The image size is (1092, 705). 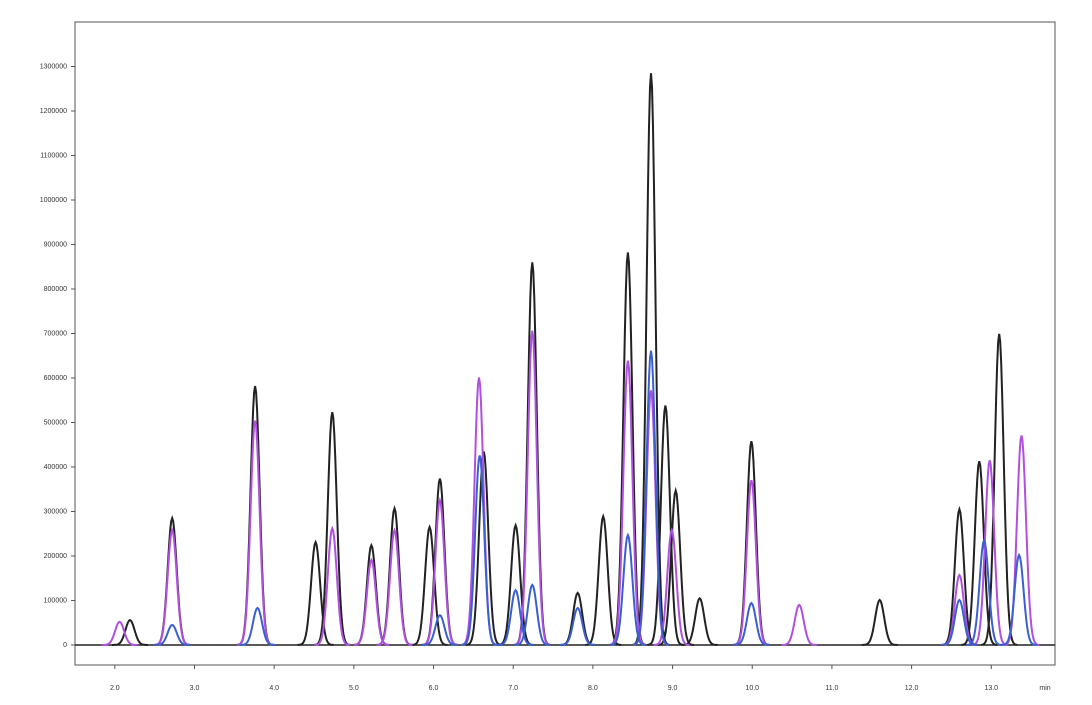 What do you see at coordinates (65, 645) in the screenshot?
I see `y-tick-label: 0` at bounding box center [65, 645].